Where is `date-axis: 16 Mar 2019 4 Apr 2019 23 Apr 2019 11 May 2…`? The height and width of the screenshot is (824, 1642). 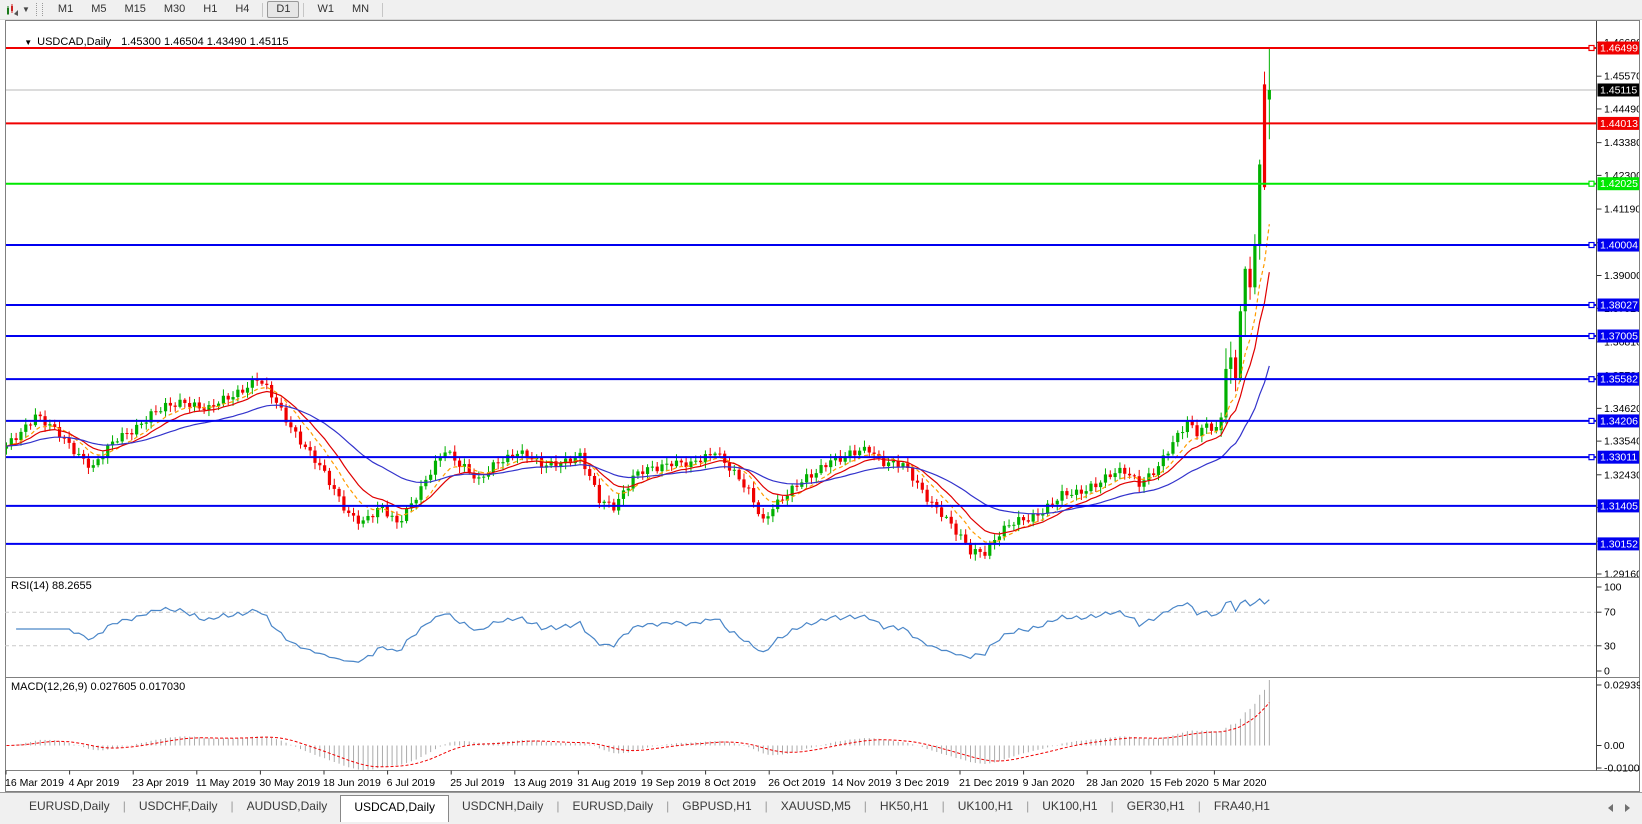
date-axis: 16 Mar 2019 4 Apr 2019 23 Apr 2019 11 May 2… is located at coordinates (636, 779).